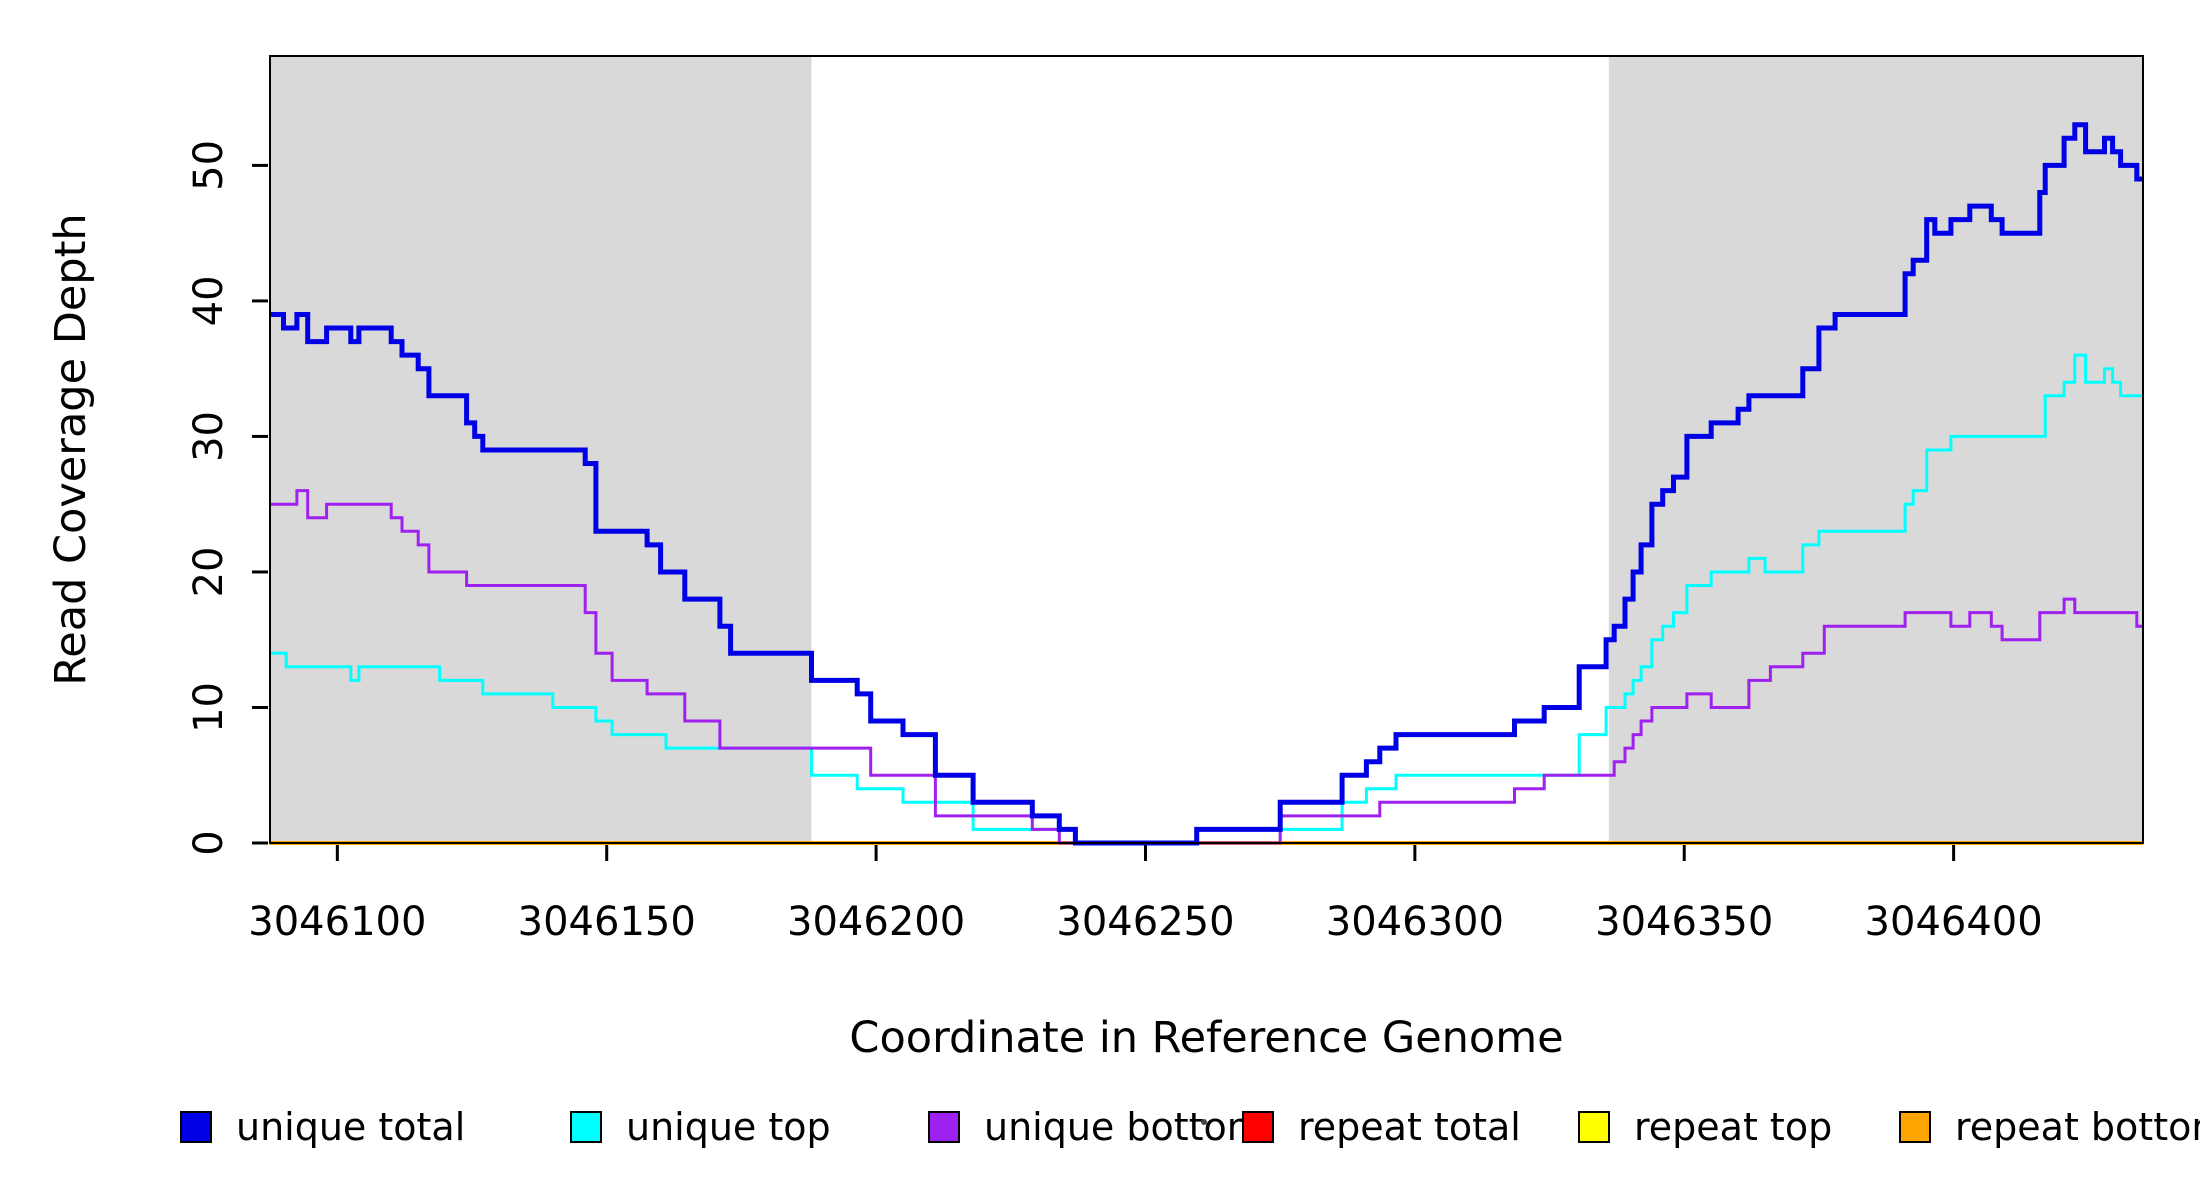 The image size is (2200, 1200). What do you see at coordinates (209, 842) in the screenshot?
I see `y-tick-label: 0` at bounding box center [209, 842].